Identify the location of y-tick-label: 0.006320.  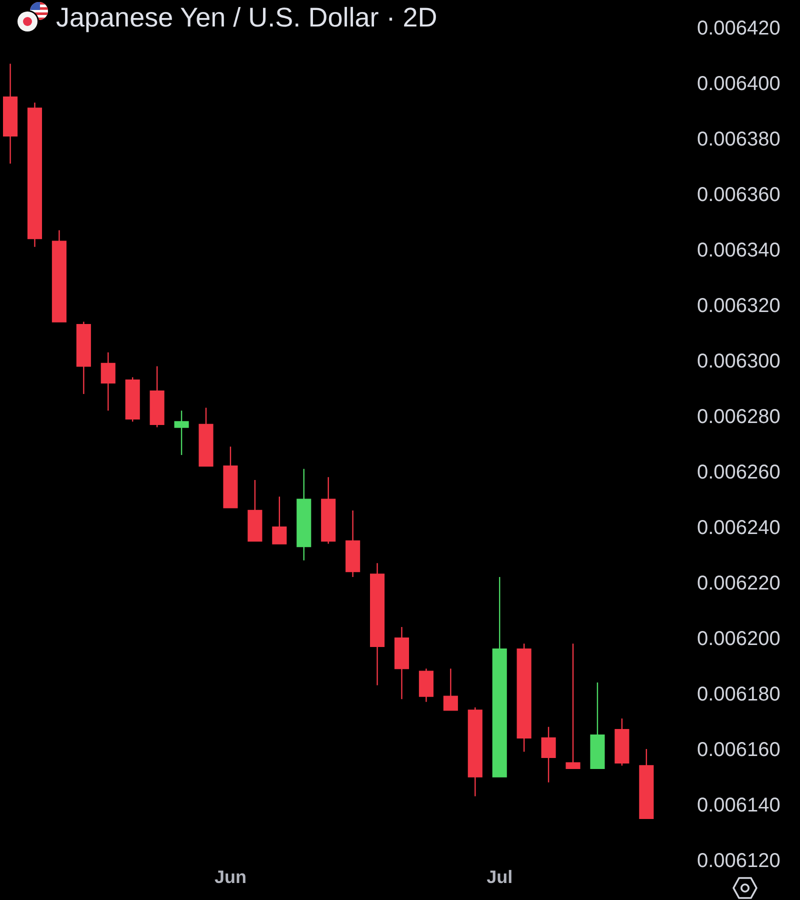
(738, 306).